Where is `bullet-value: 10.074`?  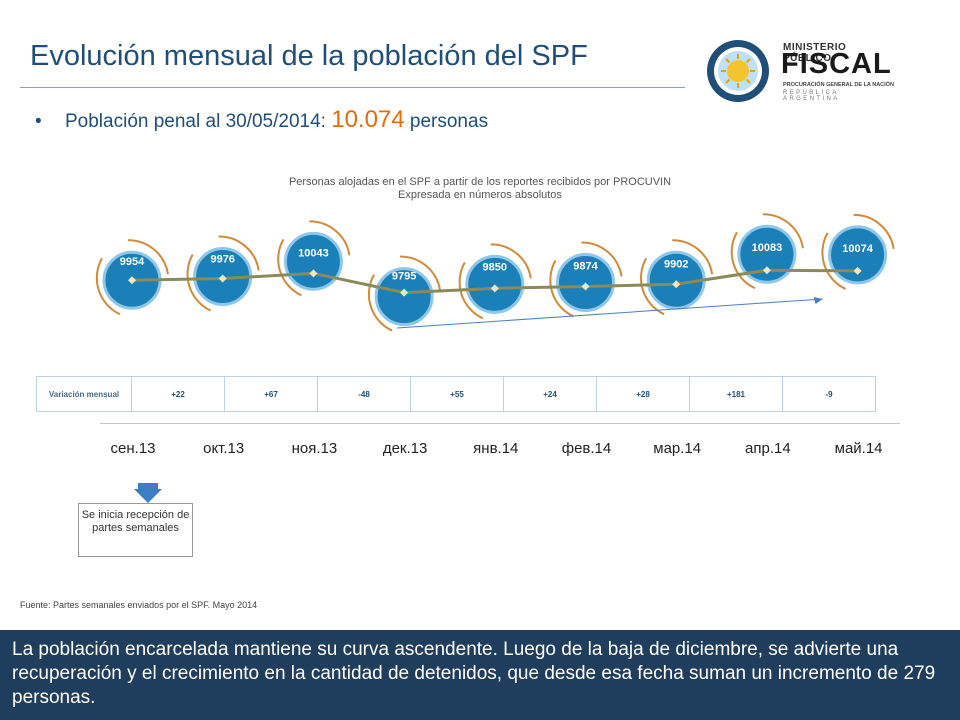
bullet-value: 10.074 is located at coordinates (368, 119).